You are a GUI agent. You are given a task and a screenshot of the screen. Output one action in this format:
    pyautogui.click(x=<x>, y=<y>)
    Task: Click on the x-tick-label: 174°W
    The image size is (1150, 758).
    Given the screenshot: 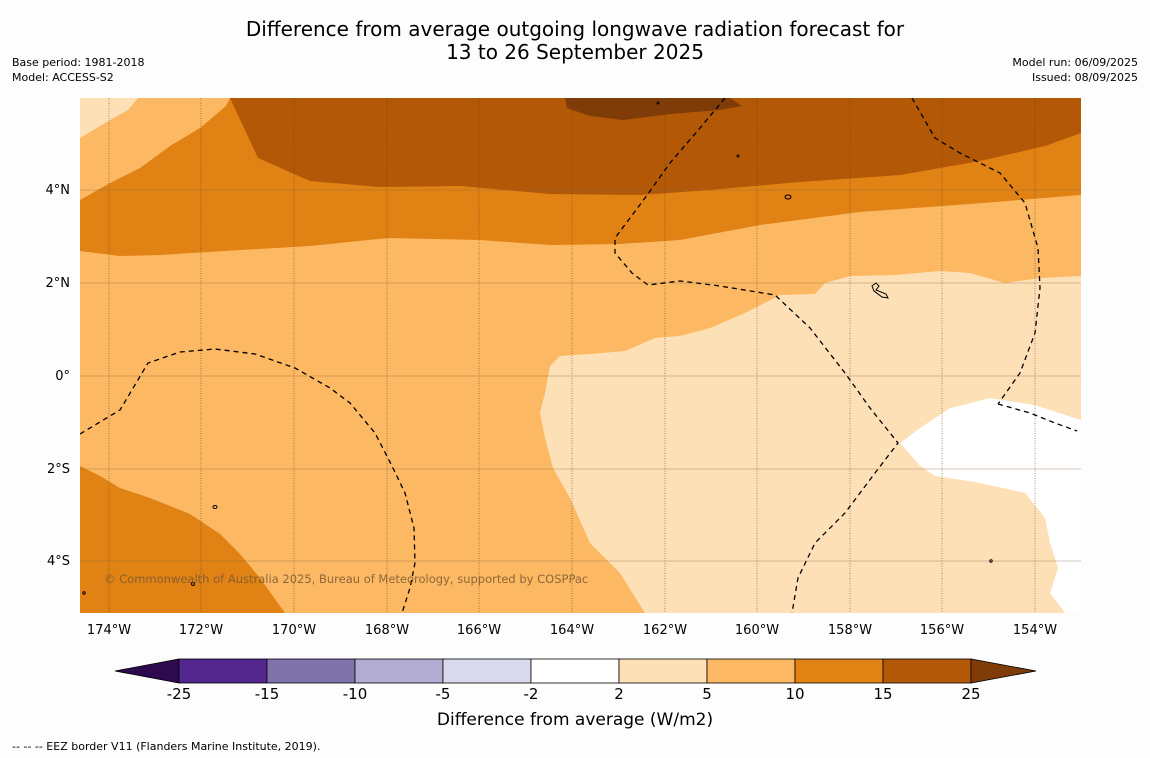 What is the action you would take?
    pyautogui.click(x=109, y=630)
    